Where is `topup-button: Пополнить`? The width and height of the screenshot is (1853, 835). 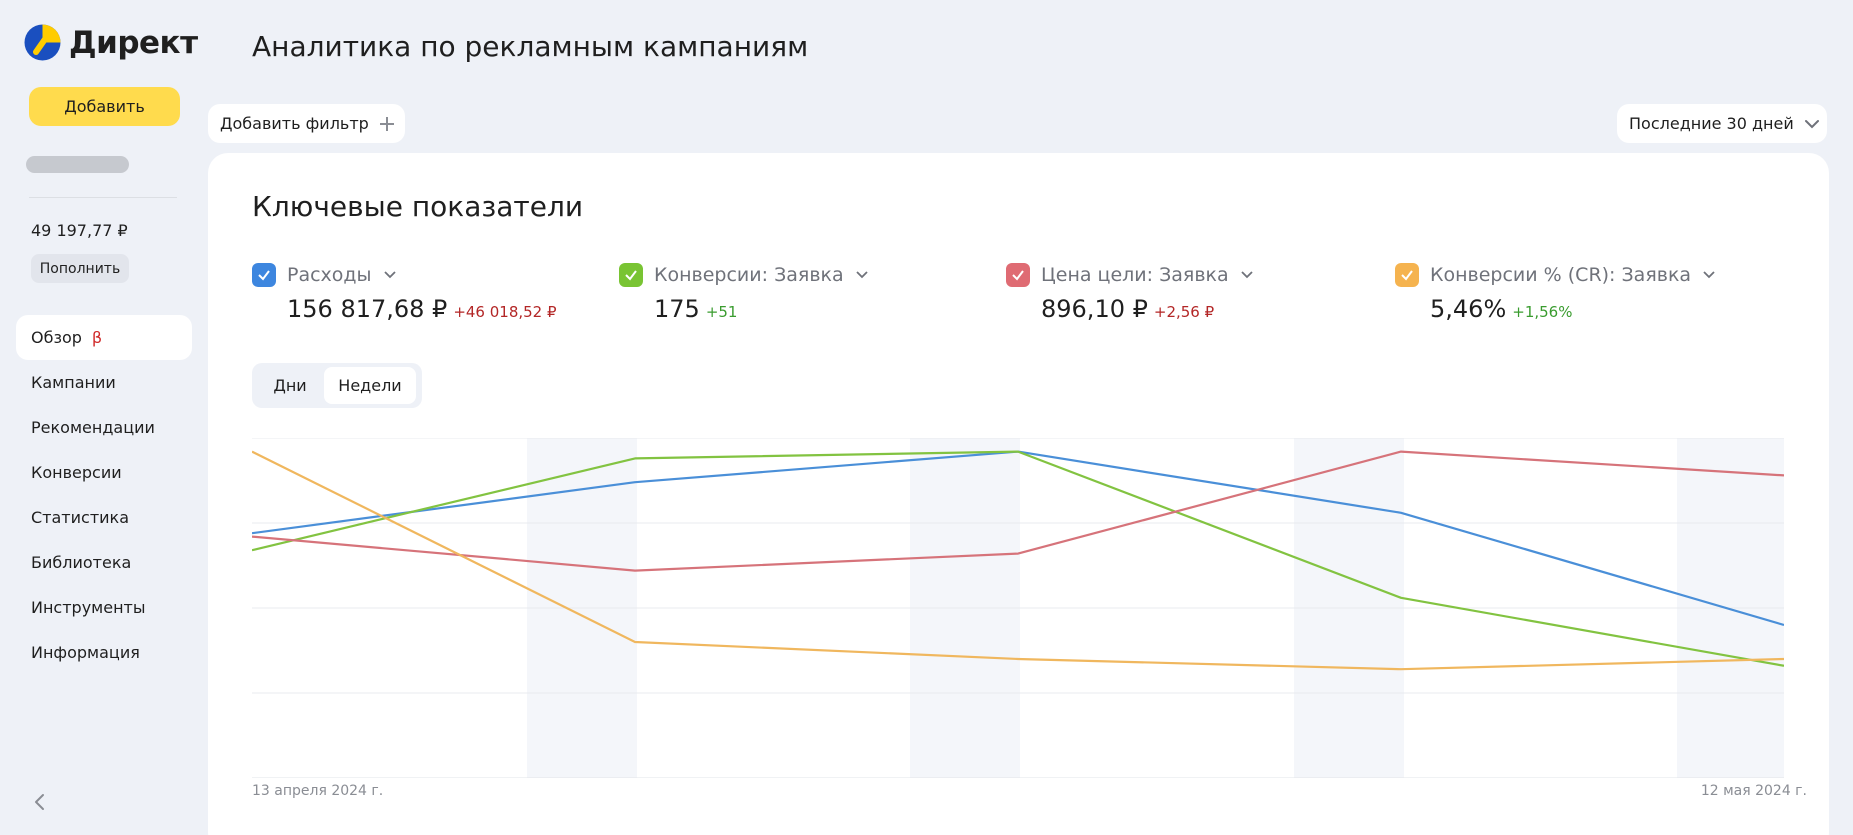 topup-button: Пополнить is located at coordinates (80, 268).